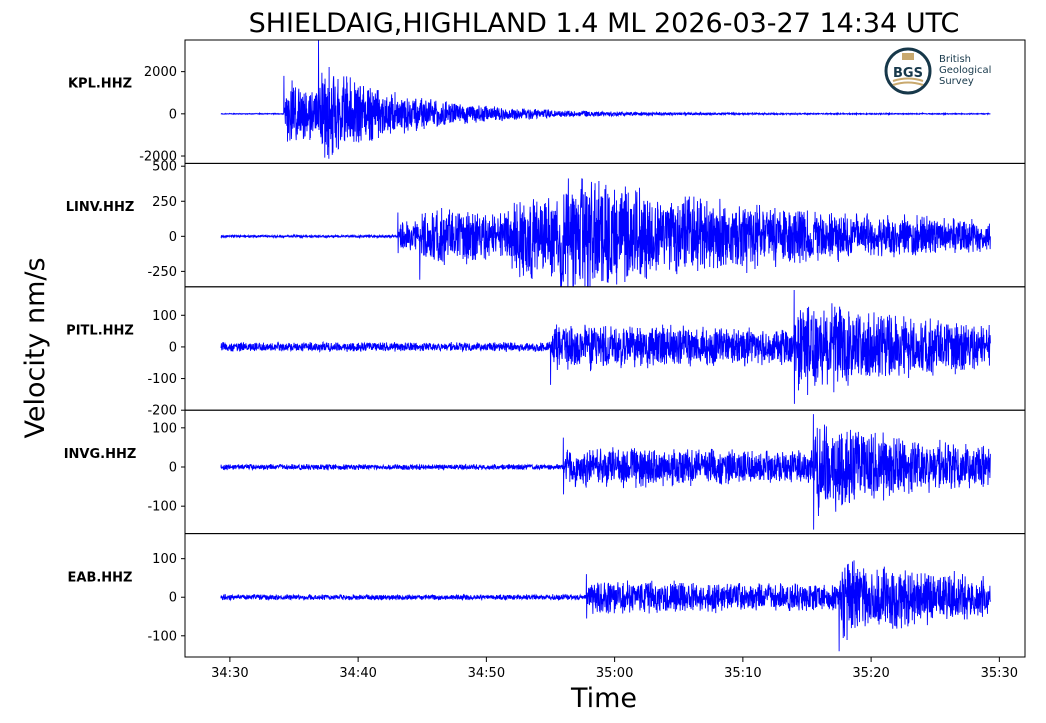 This screenshot has height=723, width=1046. I want to click on logo-text: British, so click(955, 59).